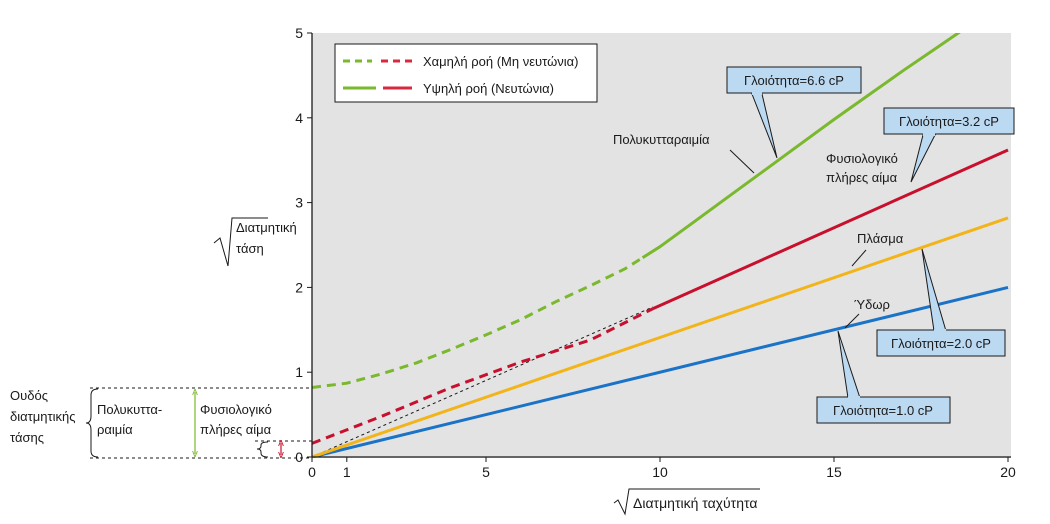  I want to click on extrapolation-line, so click(483, 382).